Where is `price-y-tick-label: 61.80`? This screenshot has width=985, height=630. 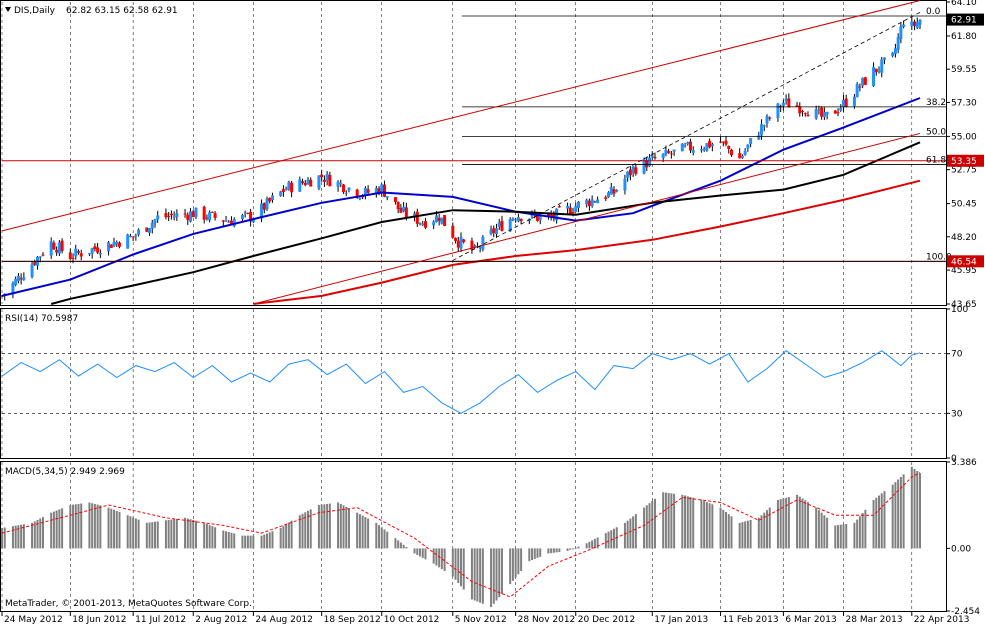 price-y-tick-label: 61.80 is located at coordinates (964, 37).